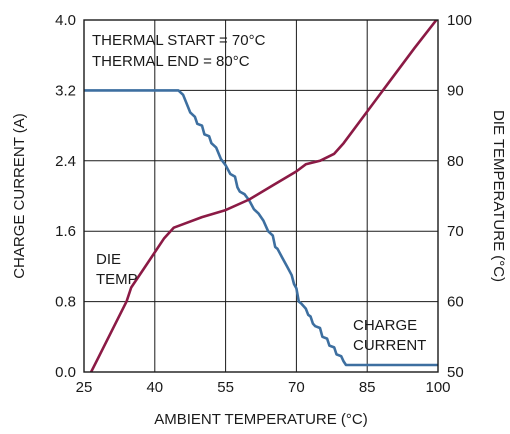  What do you see at coordinates (385, 325) in the screenshot?
I see `charge-current-label-line1: CHARGE` at bounding box center [385, 325].